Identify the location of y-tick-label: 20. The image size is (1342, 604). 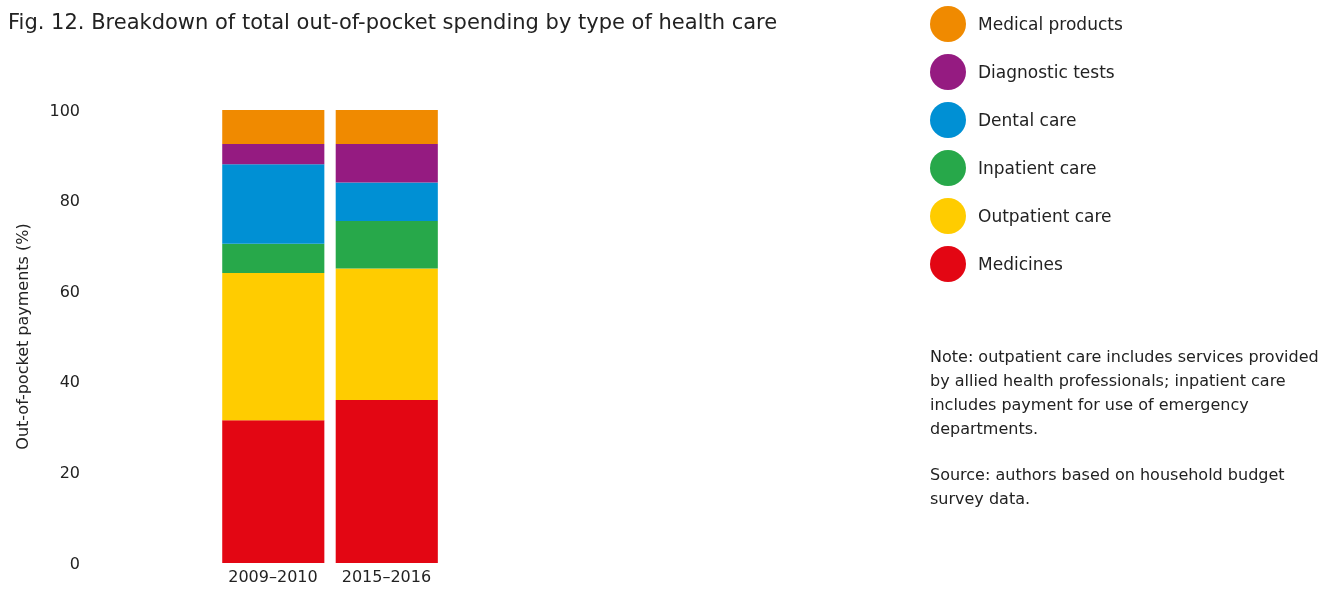
(69, 473).